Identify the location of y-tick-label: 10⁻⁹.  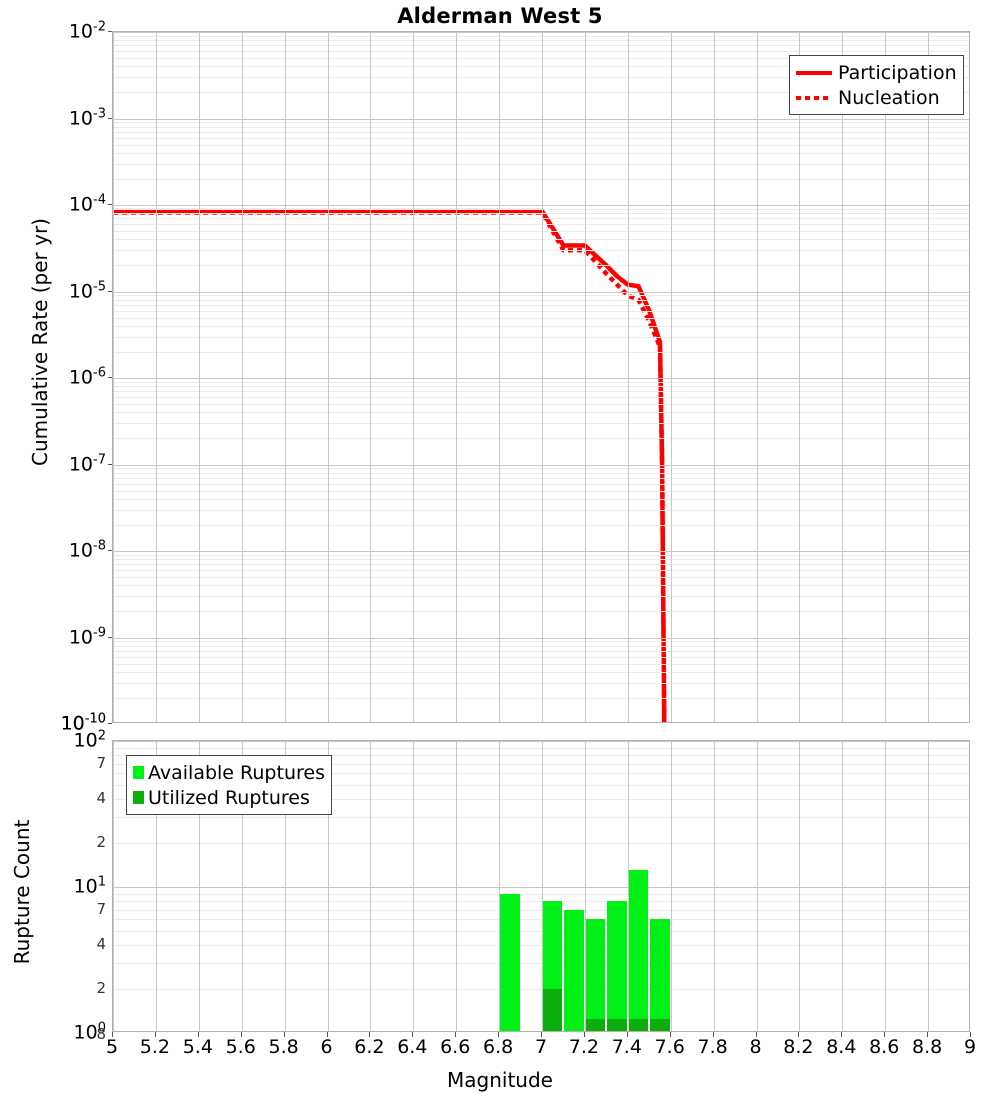
(87, 636).